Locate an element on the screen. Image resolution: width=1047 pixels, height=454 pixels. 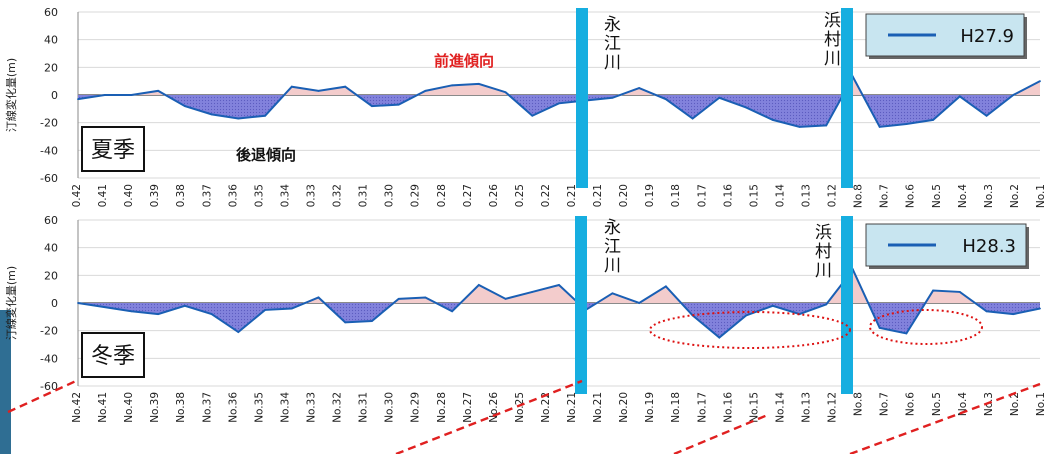
x-tick-label: 0.35 is located at coordinates (259, 195).